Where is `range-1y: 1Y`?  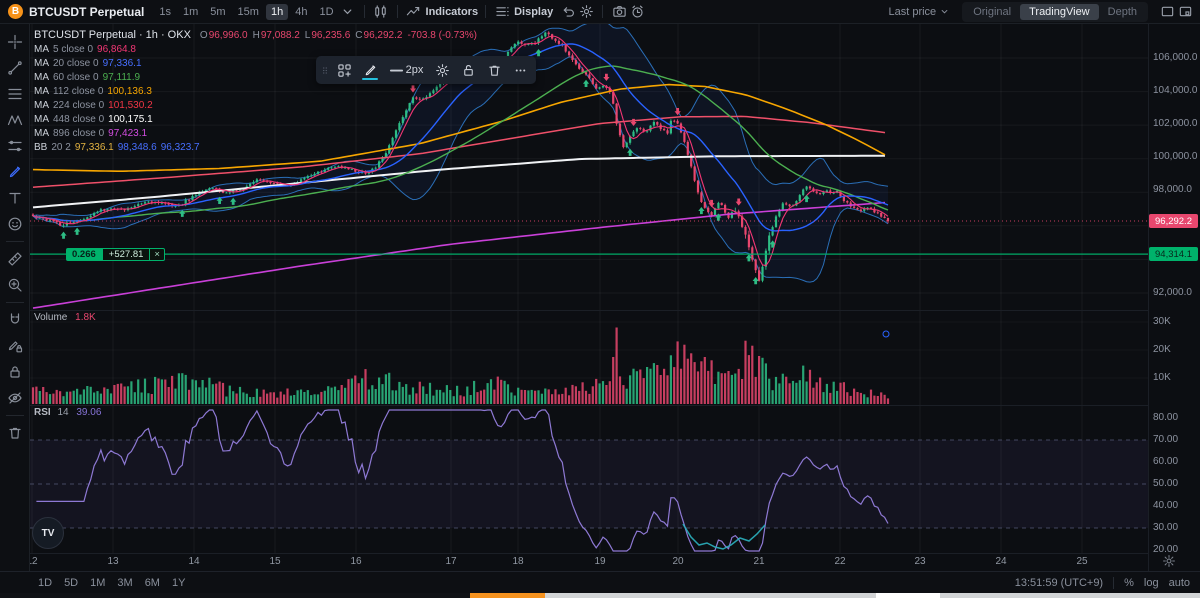 range-1y: 1Y is located at coordinates (178, 583).